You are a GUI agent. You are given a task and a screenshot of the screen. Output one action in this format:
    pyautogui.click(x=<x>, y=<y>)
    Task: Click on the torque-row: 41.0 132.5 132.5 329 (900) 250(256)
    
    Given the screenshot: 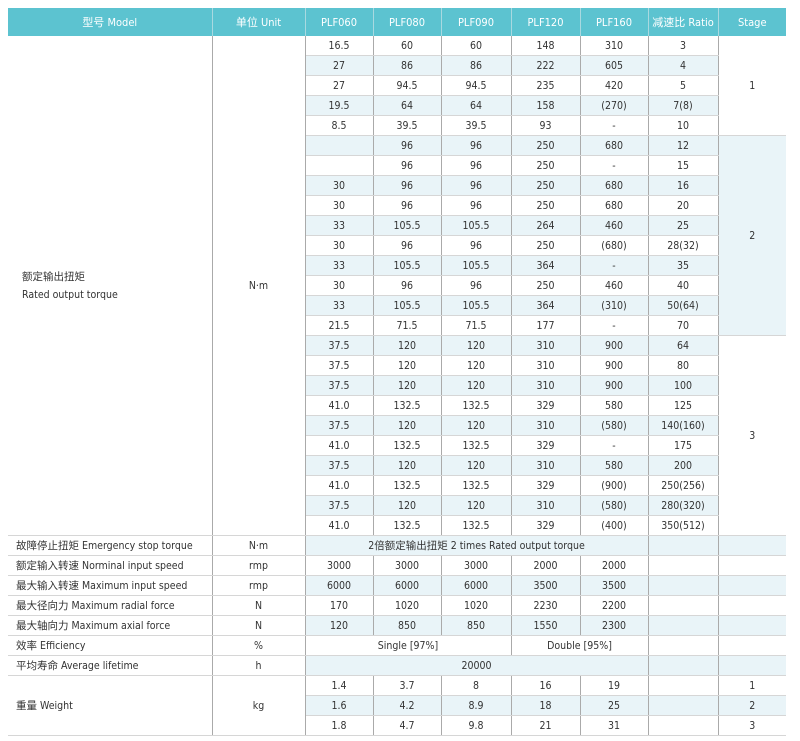 What is the action you would take?
    pyautogui.click(x=397, y=485)
    